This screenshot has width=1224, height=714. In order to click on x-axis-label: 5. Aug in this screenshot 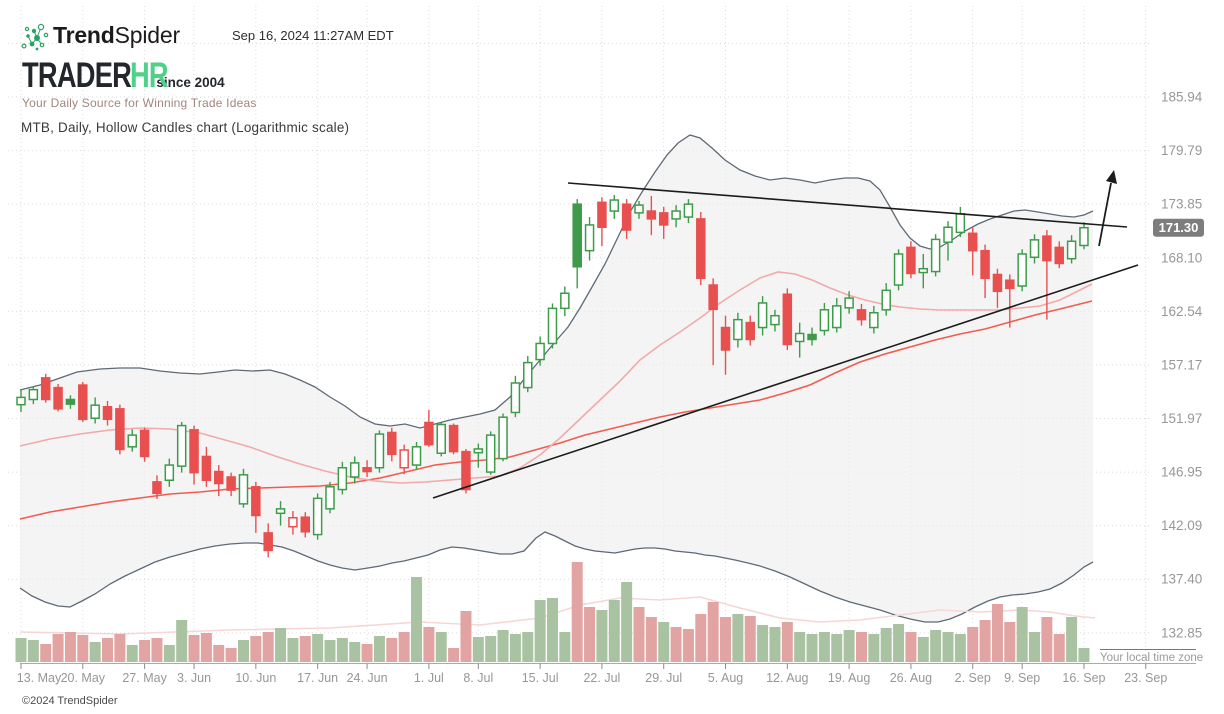, I will do `click(725, 678)`.